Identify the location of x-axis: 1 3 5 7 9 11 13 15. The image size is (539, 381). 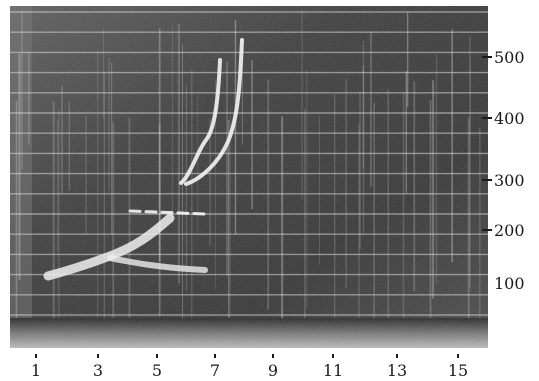
(249, 367).